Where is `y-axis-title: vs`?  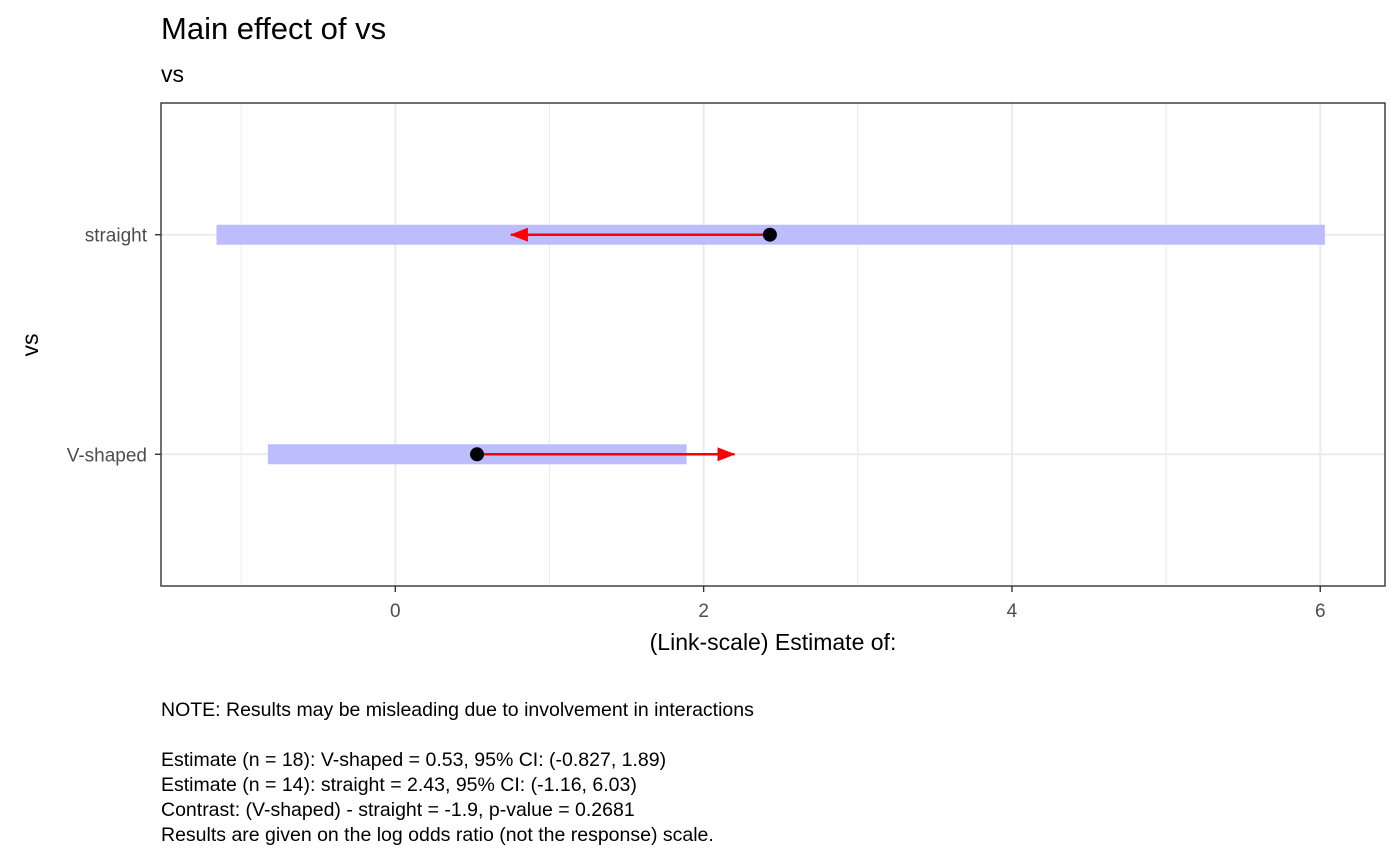 y-axis-title: vs is located at coordinates (30, 345).